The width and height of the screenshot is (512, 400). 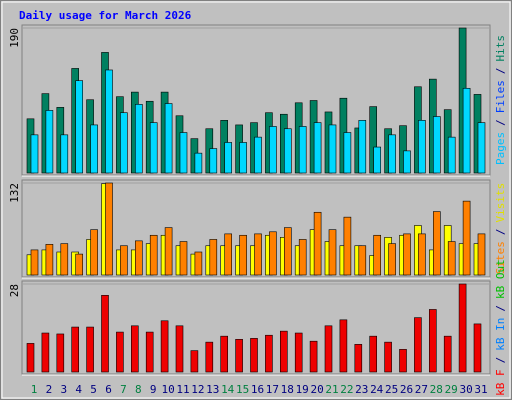 What do you see at coordinates (480, 389) in the screenshot?
I see `x-tick-label: 31` at bounding box center [480, 389].